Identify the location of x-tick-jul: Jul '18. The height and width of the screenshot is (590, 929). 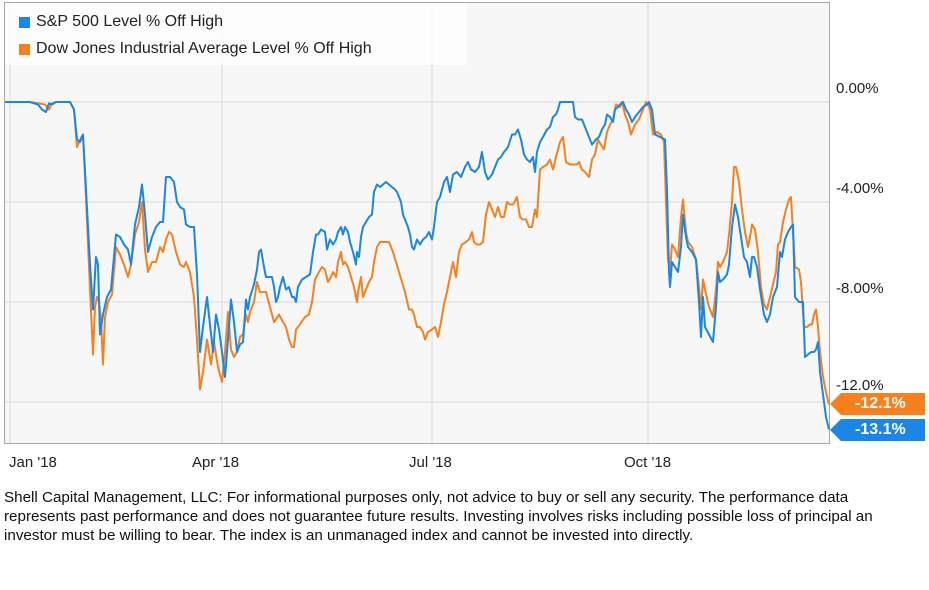
(430, 462).